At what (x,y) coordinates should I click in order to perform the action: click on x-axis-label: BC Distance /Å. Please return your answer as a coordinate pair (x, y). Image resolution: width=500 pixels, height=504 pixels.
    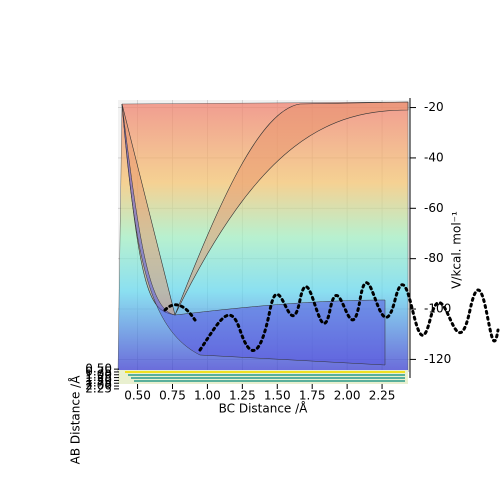
    Looking at the image, I should click on (264, 408).